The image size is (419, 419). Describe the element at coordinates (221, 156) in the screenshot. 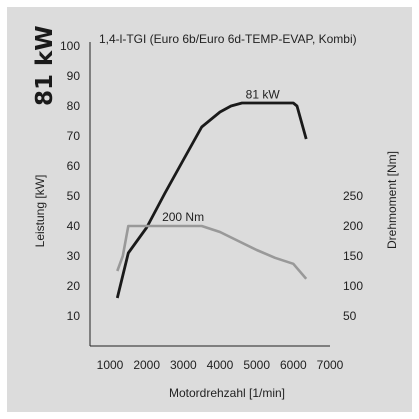

I see `annotation-layer: 81 kW 200 Nm` at that location.